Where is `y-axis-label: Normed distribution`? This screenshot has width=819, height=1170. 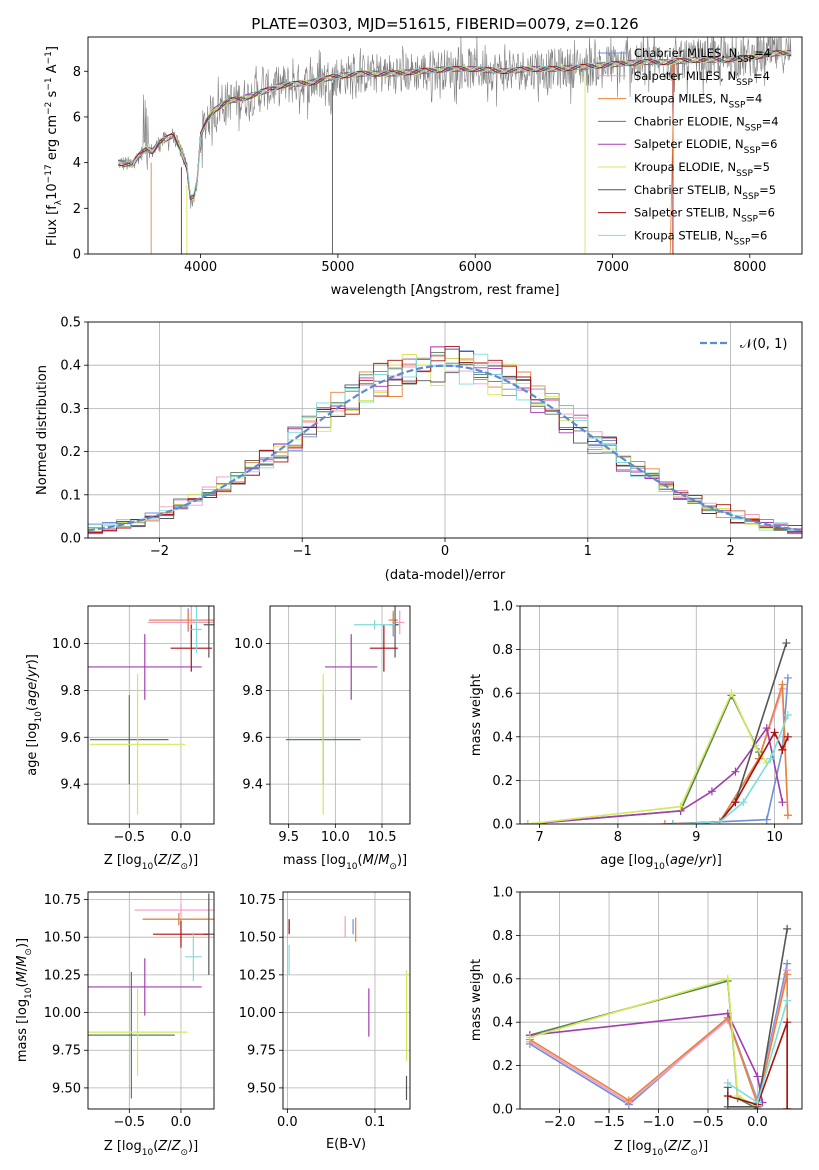 y-axis-label: Normed distribution is located at coordinates (42, 430).